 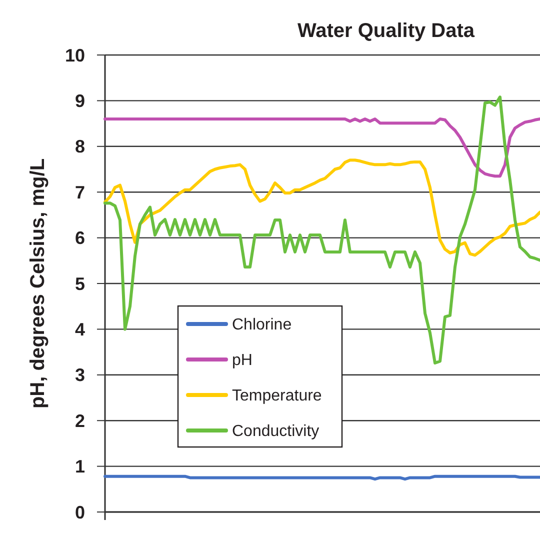 What do you see at coordinates (79, 330) in the screenshot?
I see `y-tick-label: 4` at bounding box center [79, 330].